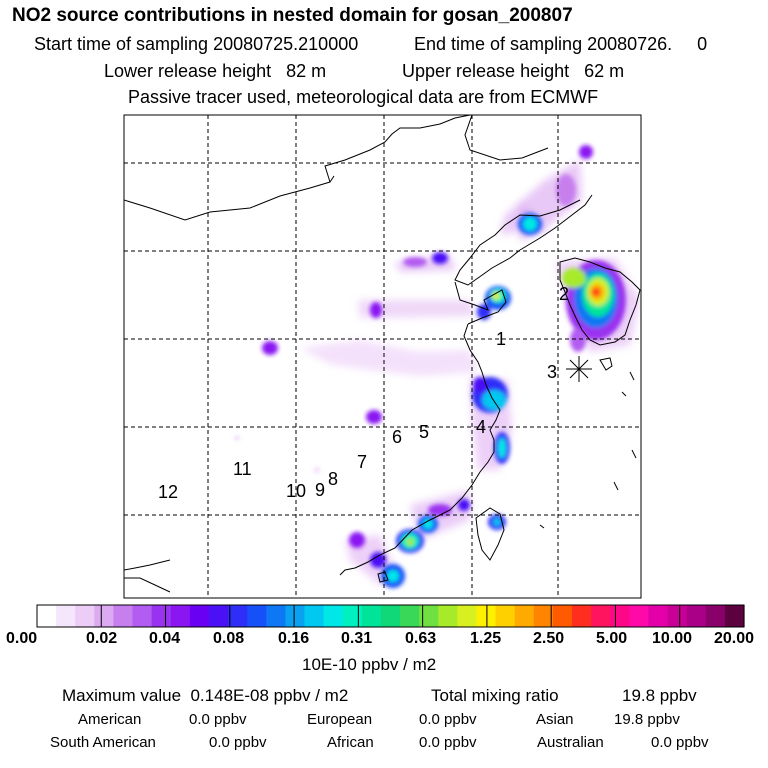 The height and width of the screenshot is (768, 768). I want to click on source-label: 6, so click(397, 437).